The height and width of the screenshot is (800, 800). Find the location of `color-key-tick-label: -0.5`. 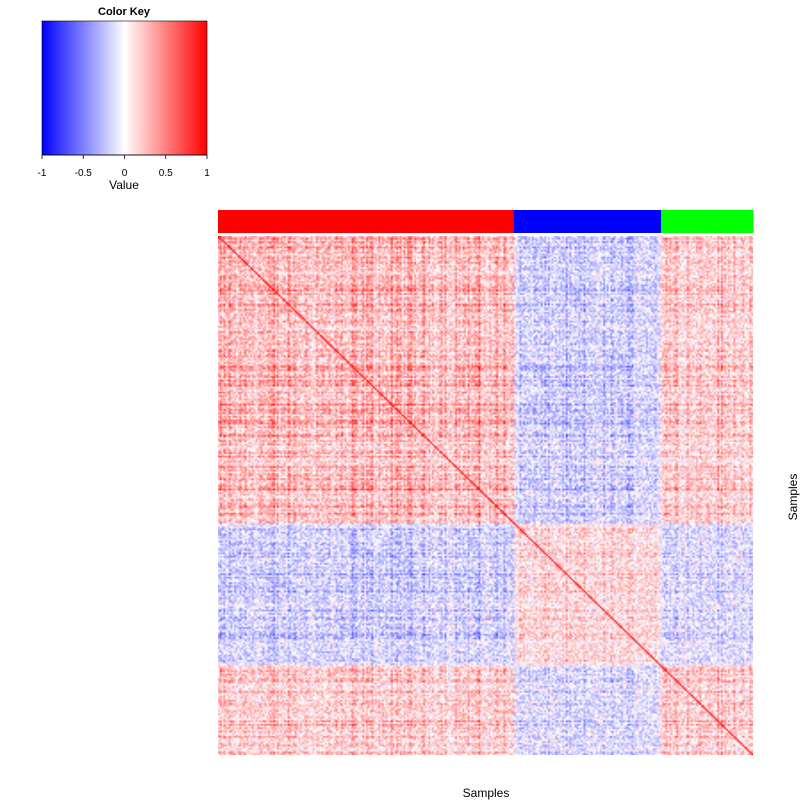

color-key-tick-label: -0.5 is located at coordinates (84, 173).